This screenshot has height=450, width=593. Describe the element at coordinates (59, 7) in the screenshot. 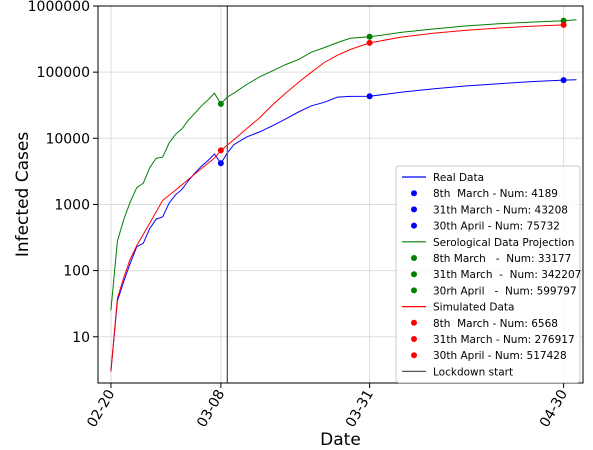

I see `y-tick-label: 1000000` at that location.